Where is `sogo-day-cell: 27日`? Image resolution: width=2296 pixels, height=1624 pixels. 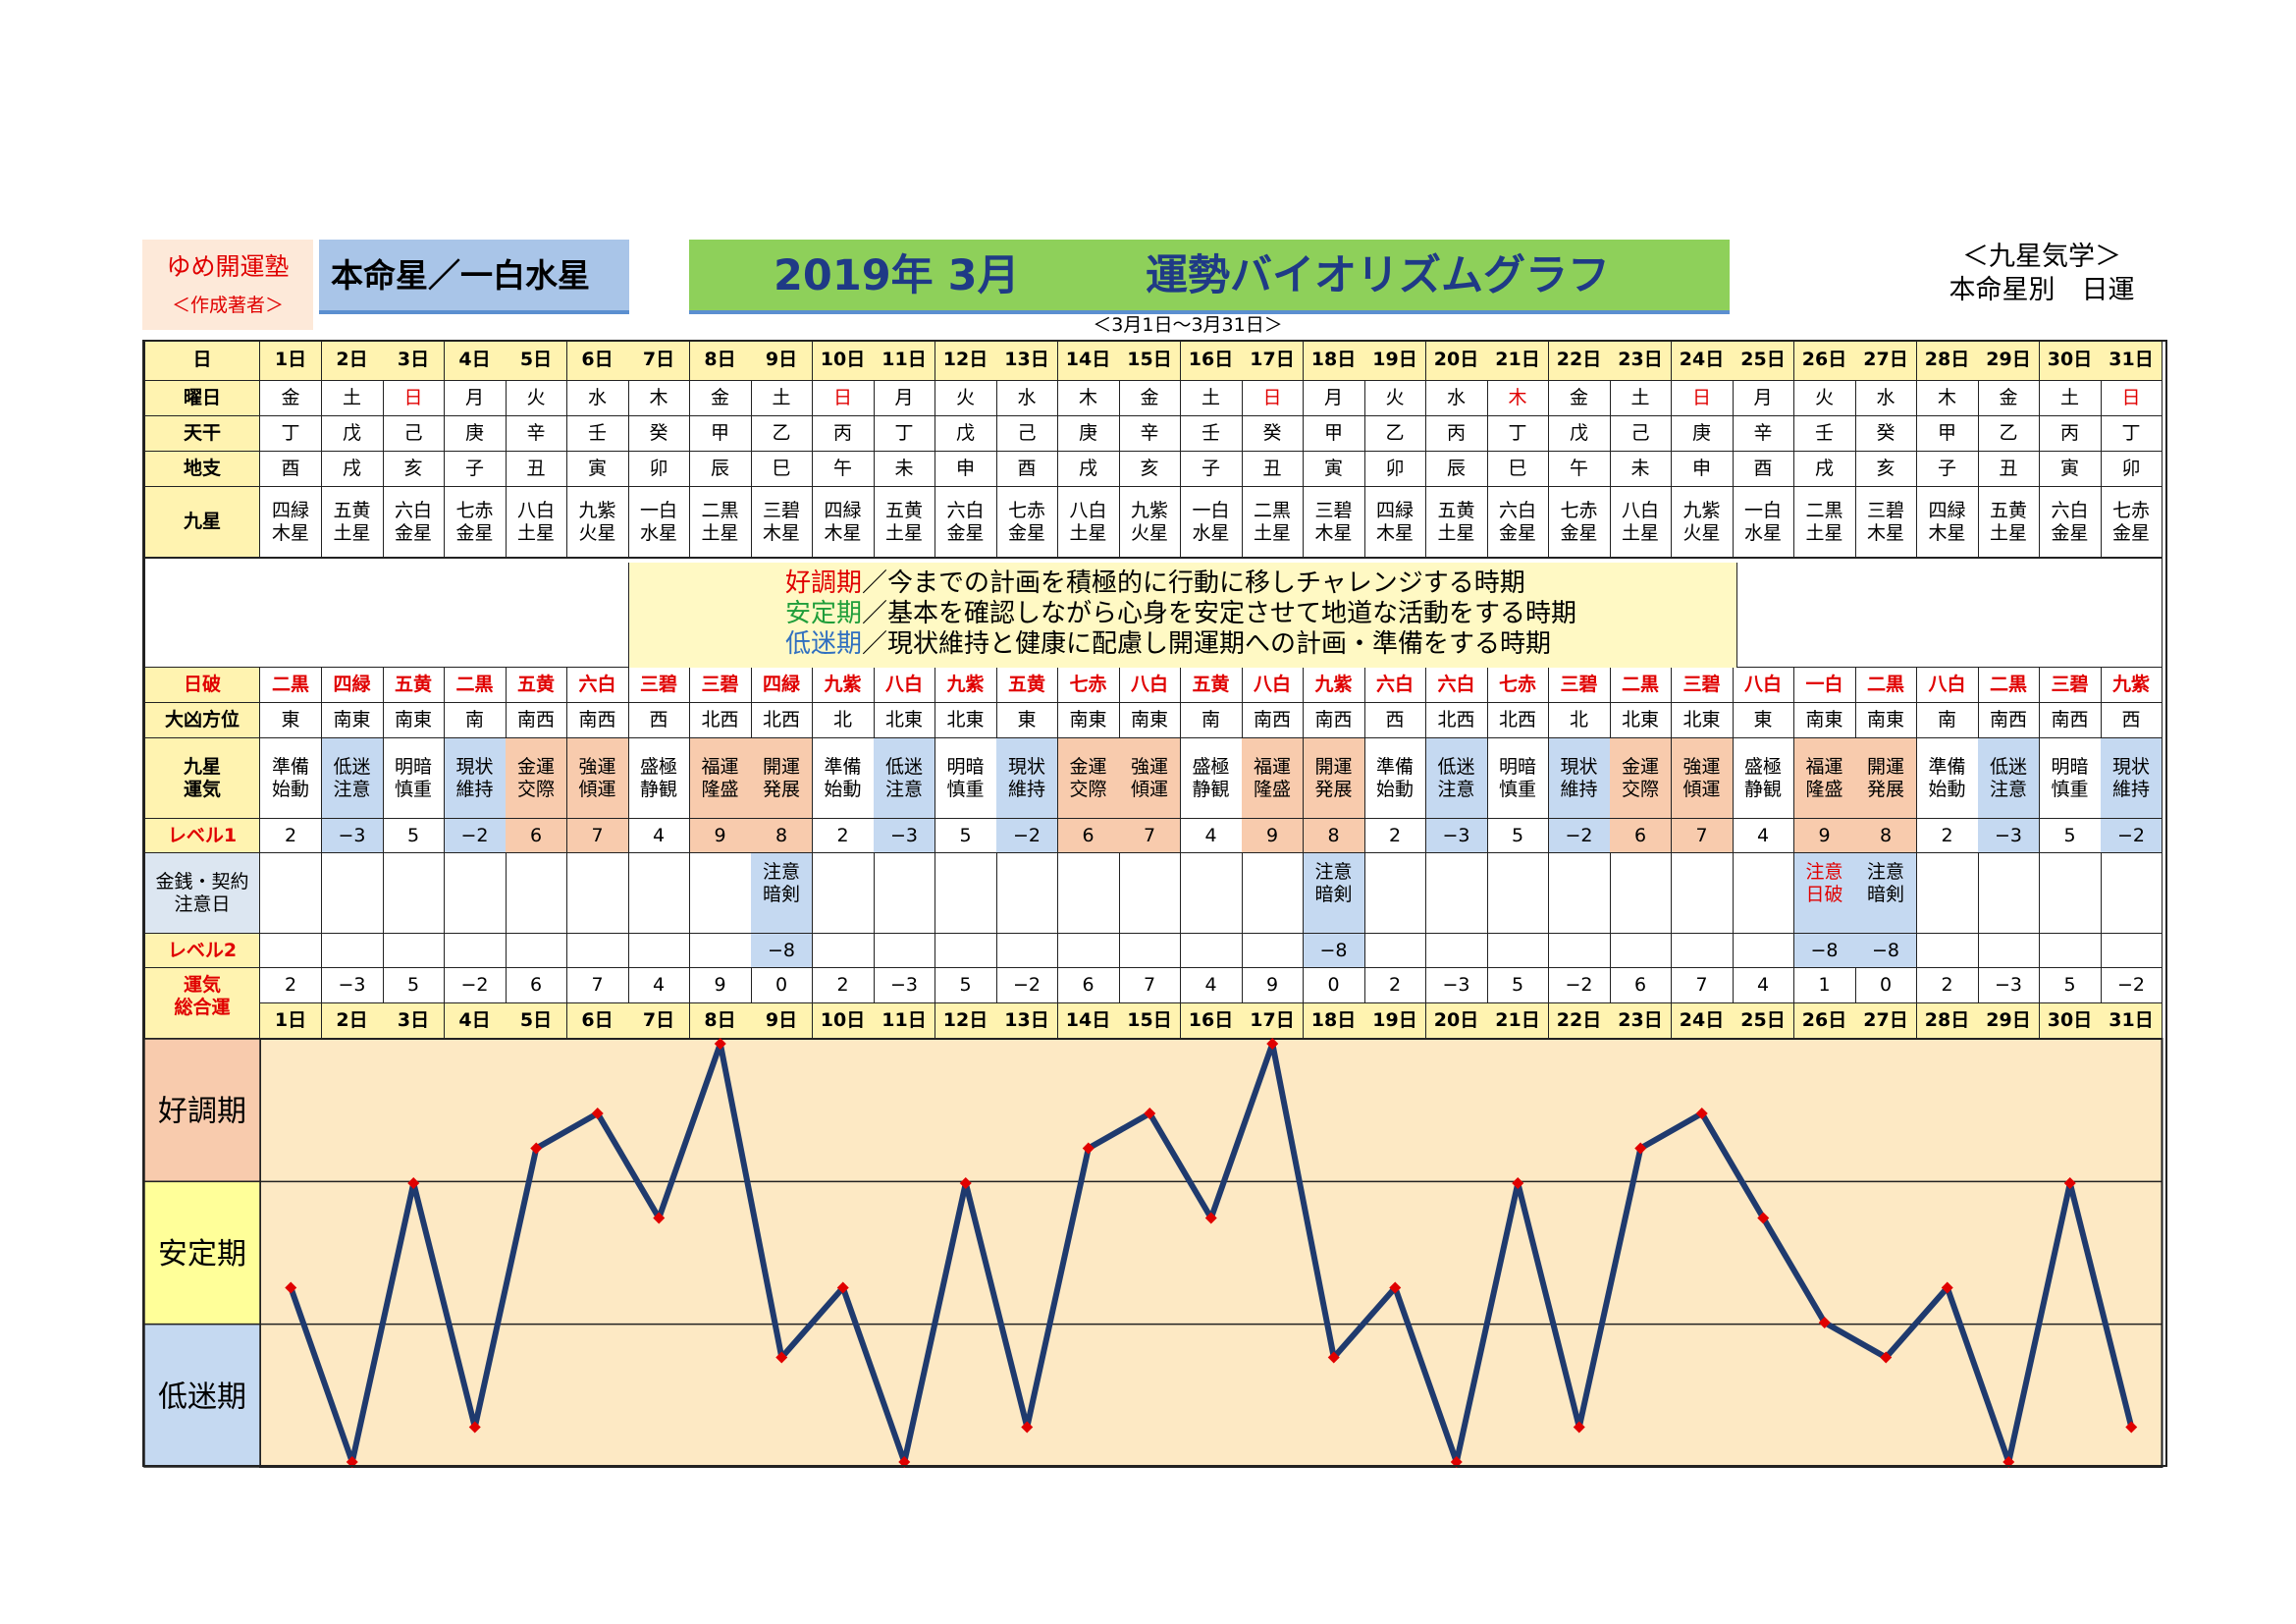
sogo-day-cell: 27日 is located at coordinates (1886, 1021).